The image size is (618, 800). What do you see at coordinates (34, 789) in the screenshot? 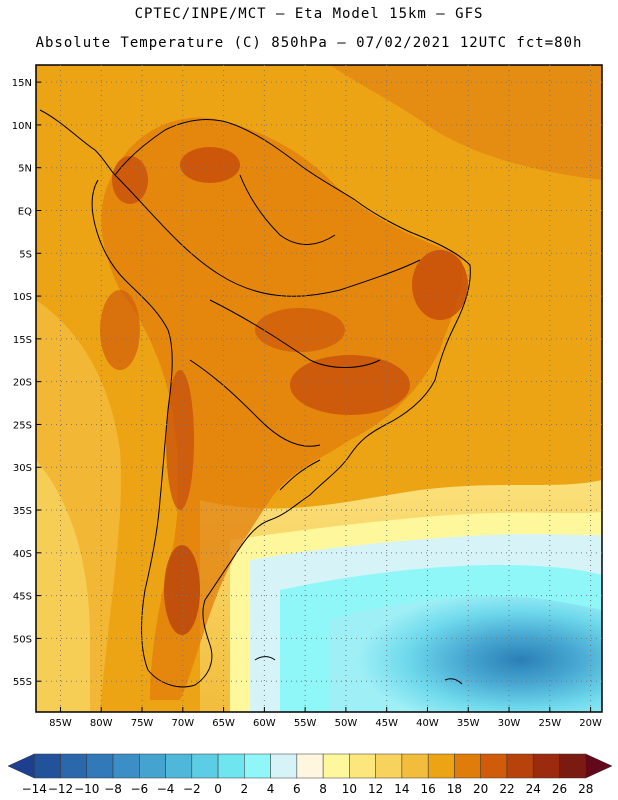
I see `colorbar-label: −14` at bounding box center [34, 789].